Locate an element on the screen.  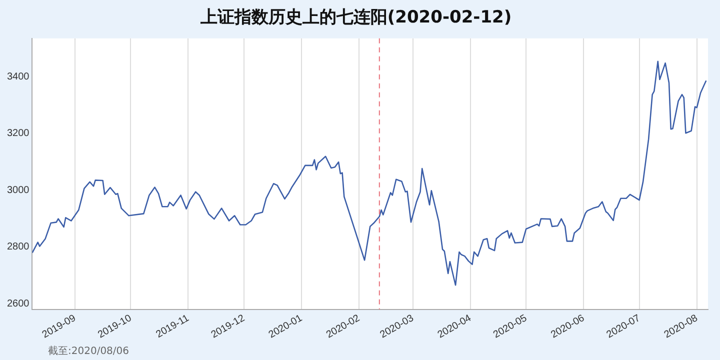
y-tick-label: 3000 is located at coordinates (18, 190).